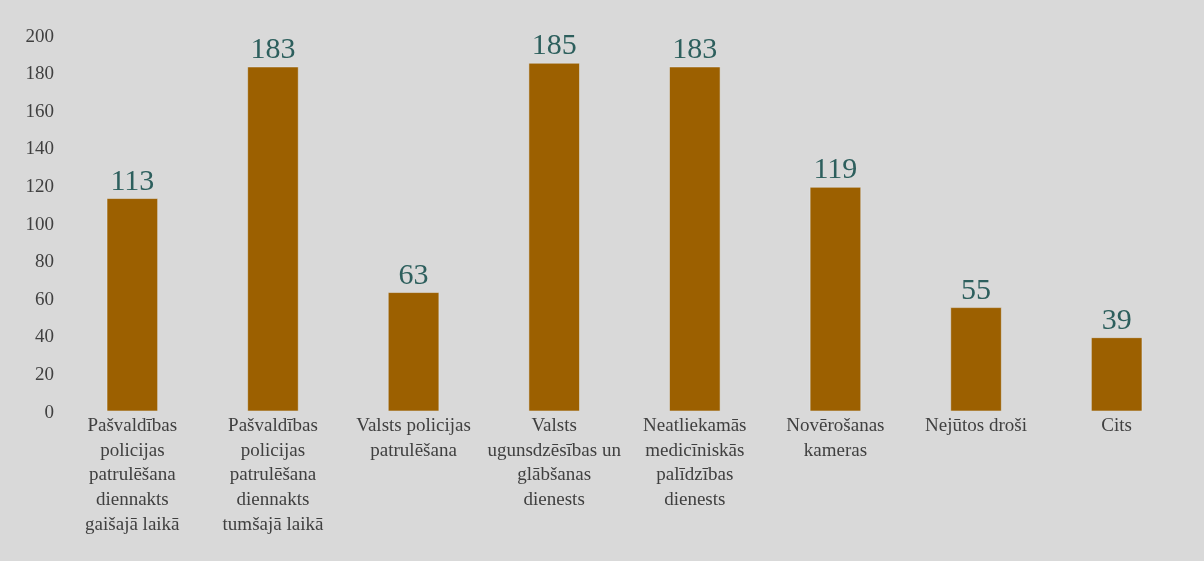 This screenshot has width=1204, height=561. I want to click on y-tick-label: 60, so click(44, 298).